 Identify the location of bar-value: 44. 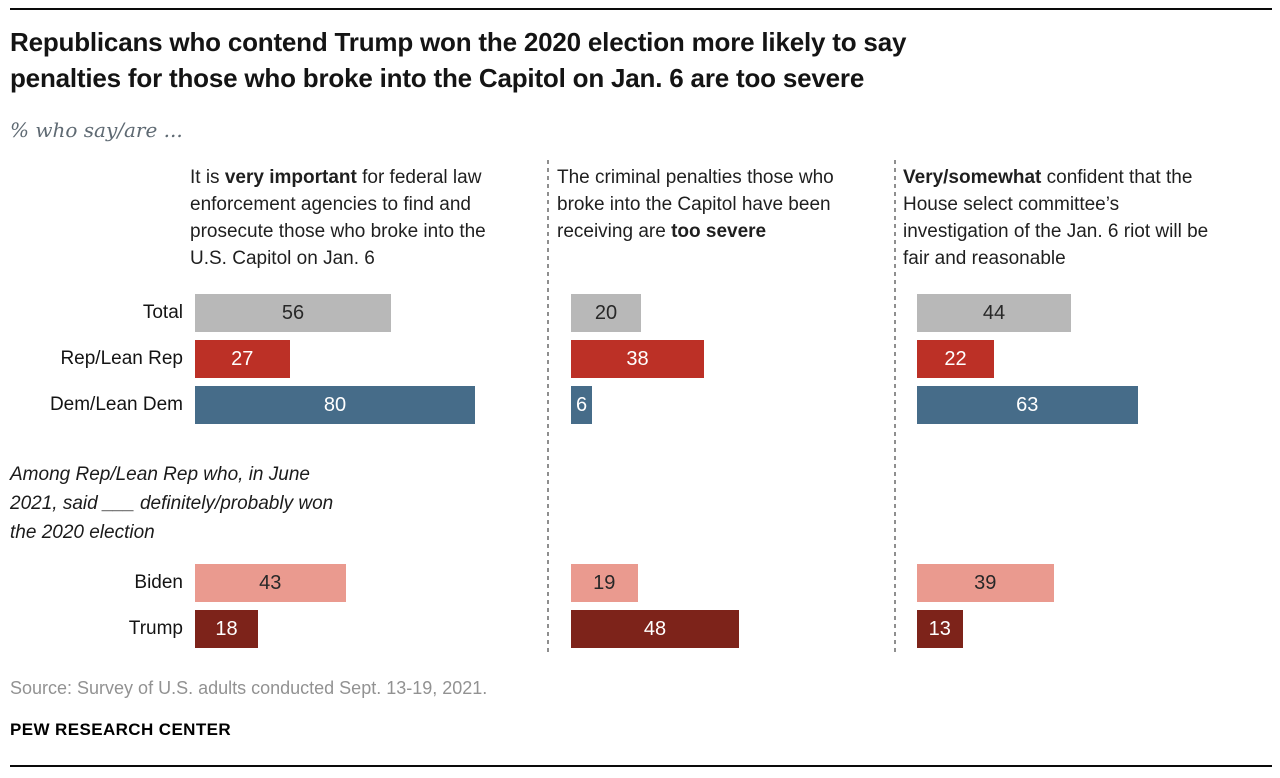
(994, 313).